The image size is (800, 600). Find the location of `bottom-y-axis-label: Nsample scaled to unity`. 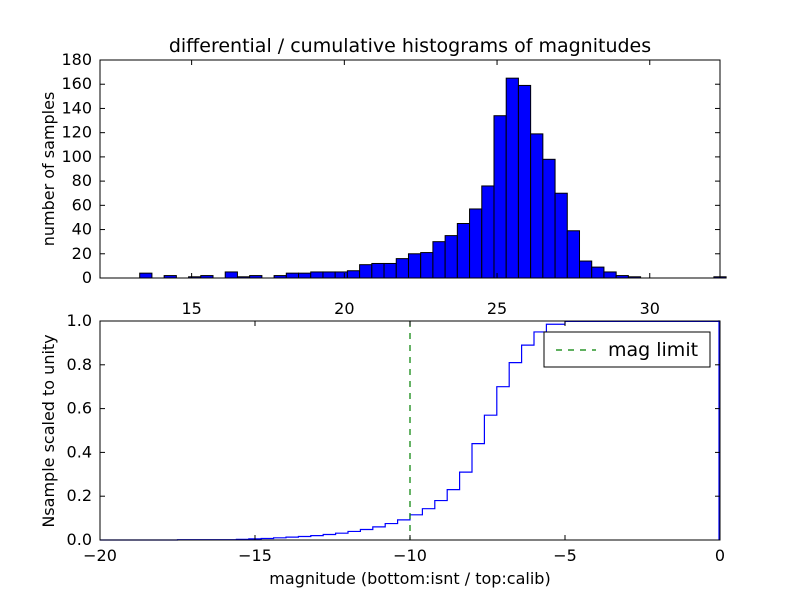

bottom-y-axis-label: Nsample scaled to unity is located at coordinates (48, 430).